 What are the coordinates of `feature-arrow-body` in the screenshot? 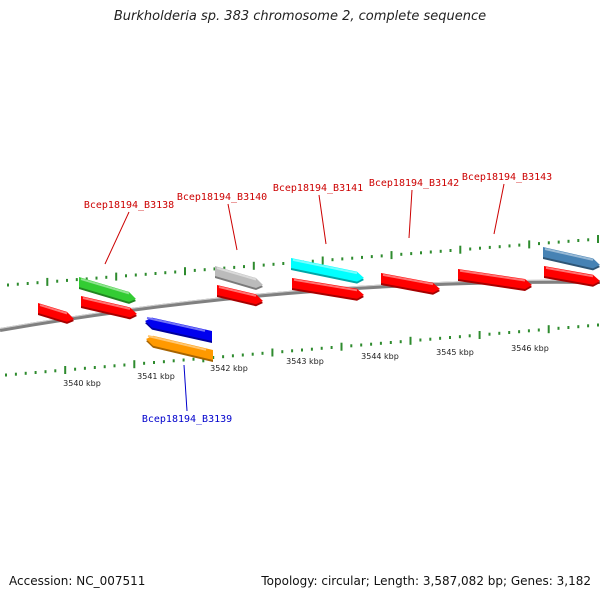 It's located at (178, 329).